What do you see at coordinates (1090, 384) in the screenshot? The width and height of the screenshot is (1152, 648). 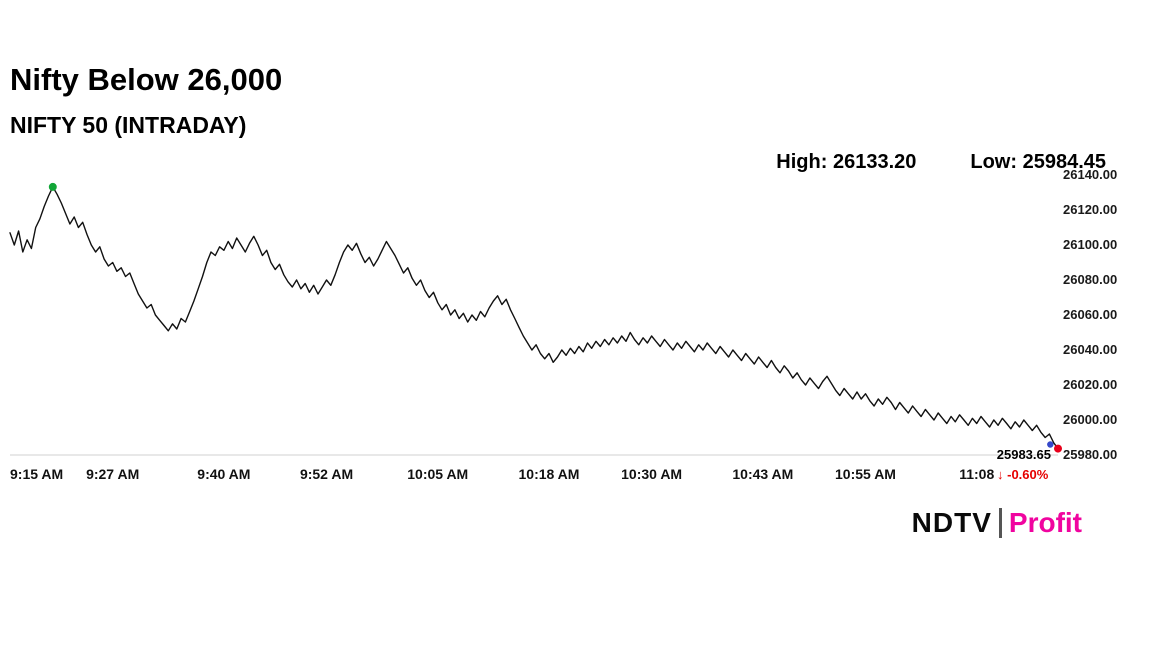 I see `y-axis-tick-label: 26020.00` at bounding box center [1090, 384].